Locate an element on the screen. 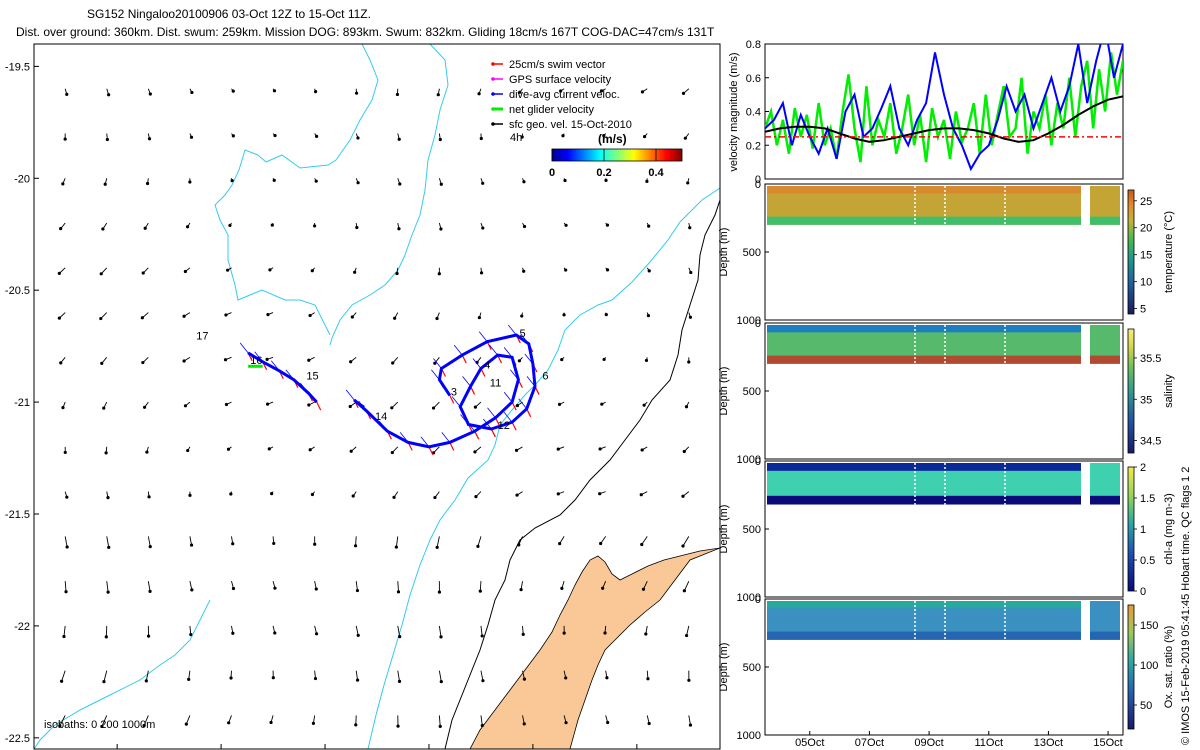 This screenshot has width=1200, height=750. map-y-tick-label: -20 is located at coordinates (22, 179).